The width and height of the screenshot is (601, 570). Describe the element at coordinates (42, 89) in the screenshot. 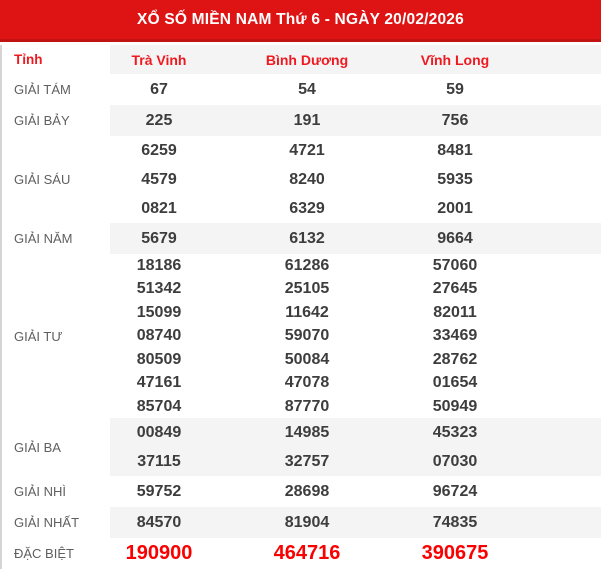

I see `prize-label: GIẢI TÁM` at that location.